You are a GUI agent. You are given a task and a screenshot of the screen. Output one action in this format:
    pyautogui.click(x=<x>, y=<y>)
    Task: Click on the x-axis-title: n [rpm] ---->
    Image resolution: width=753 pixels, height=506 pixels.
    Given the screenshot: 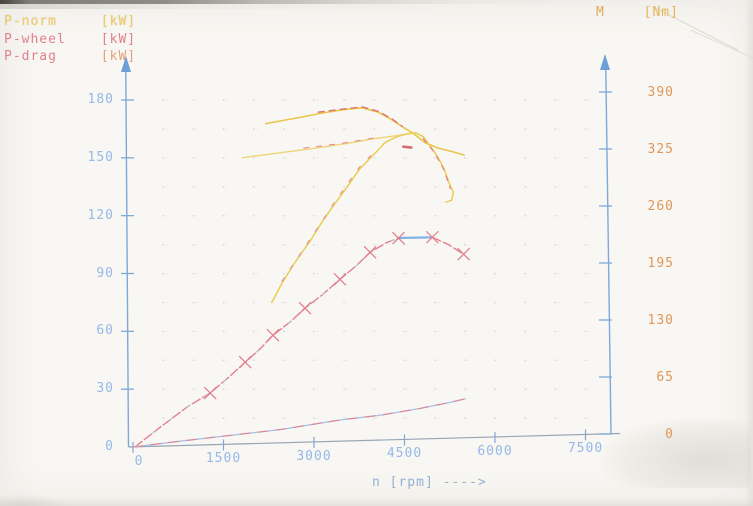 What is the action you would take?
    pyautogui.click(x=429, y=482)
    